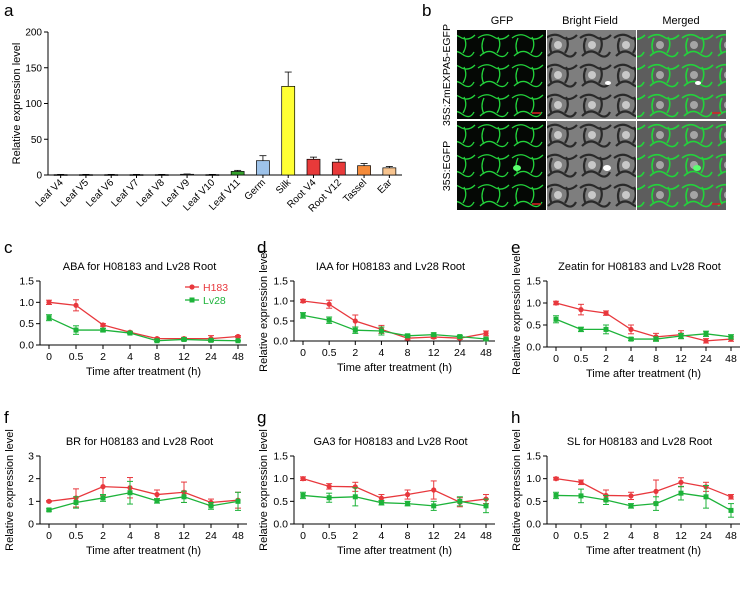  I want to click on image-brightfield-zmexpa5, so click(591, 74).